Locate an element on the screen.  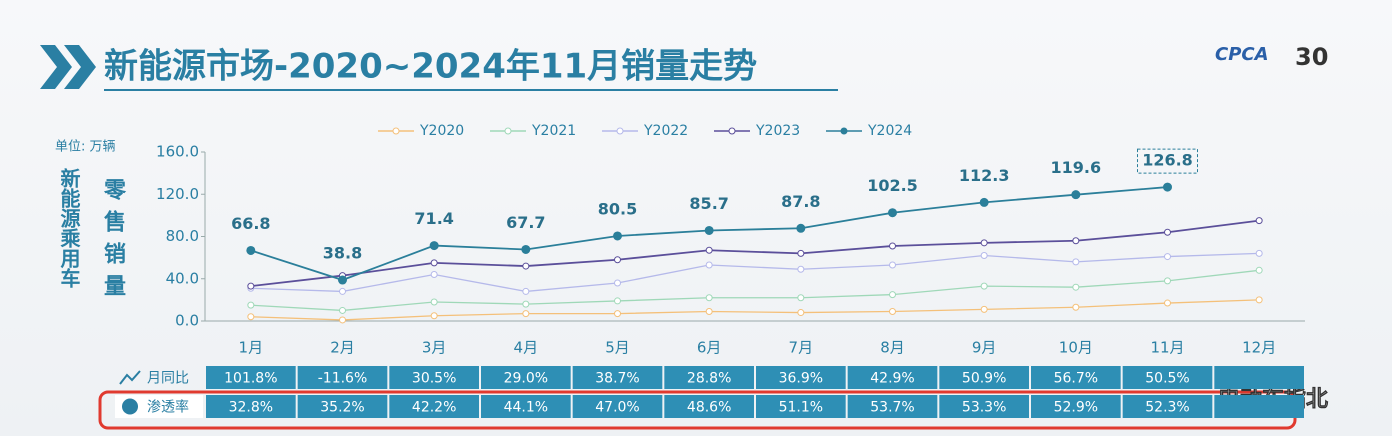
row-label-bg is located at coordinates (159, 406).